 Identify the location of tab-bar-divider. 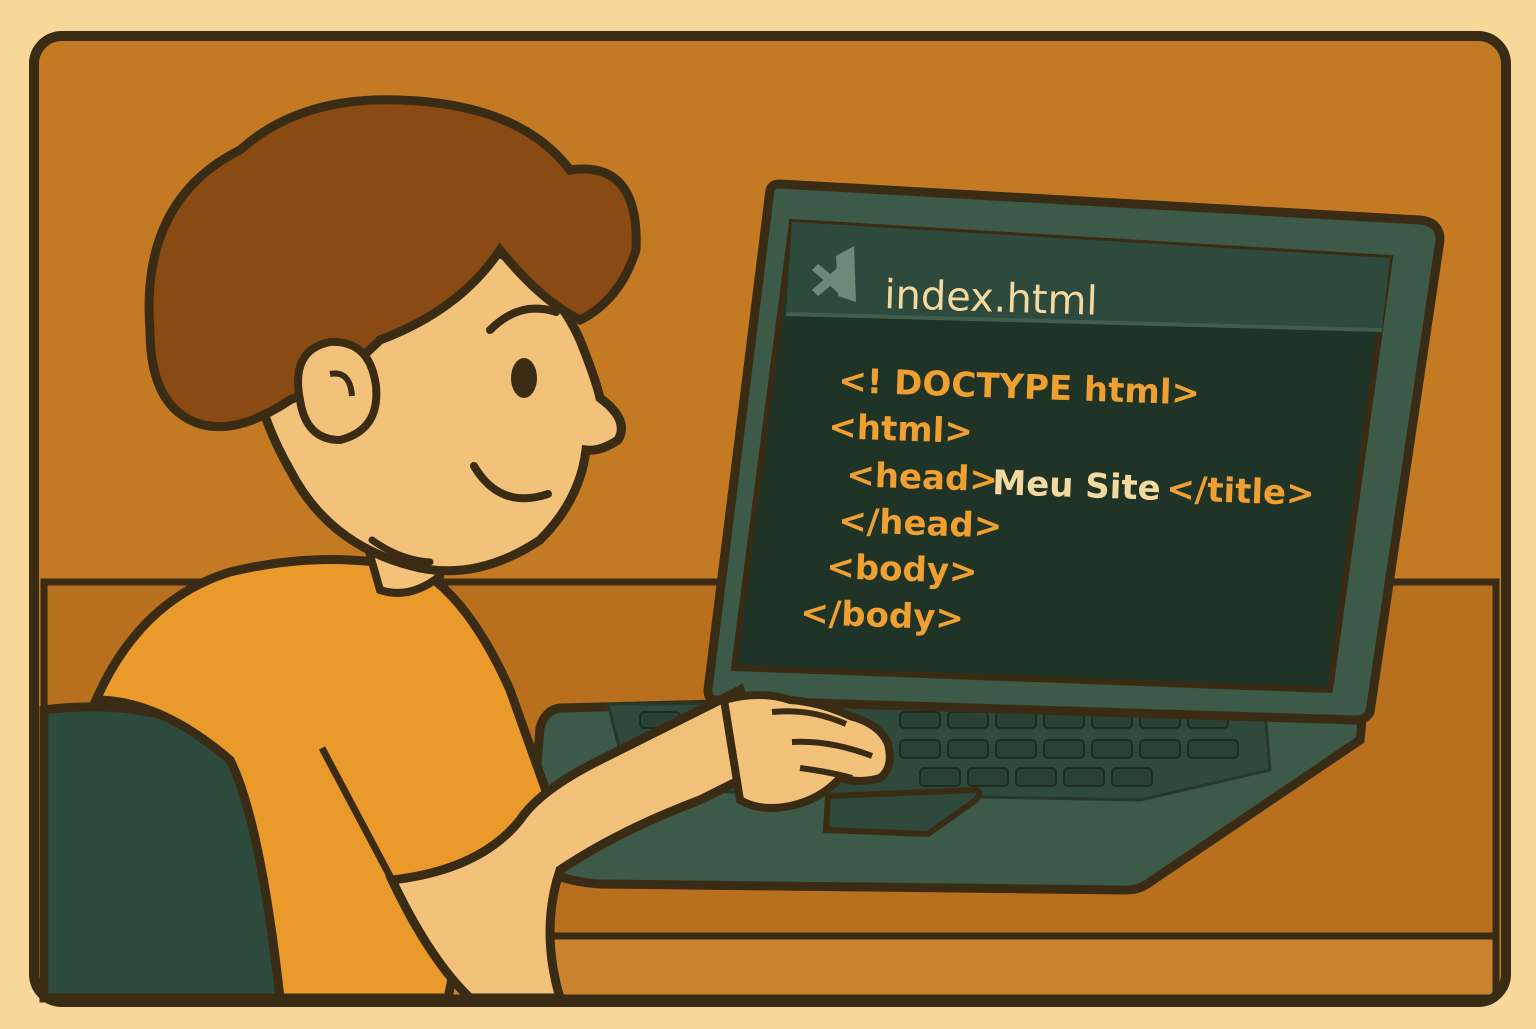
(1084, 322).